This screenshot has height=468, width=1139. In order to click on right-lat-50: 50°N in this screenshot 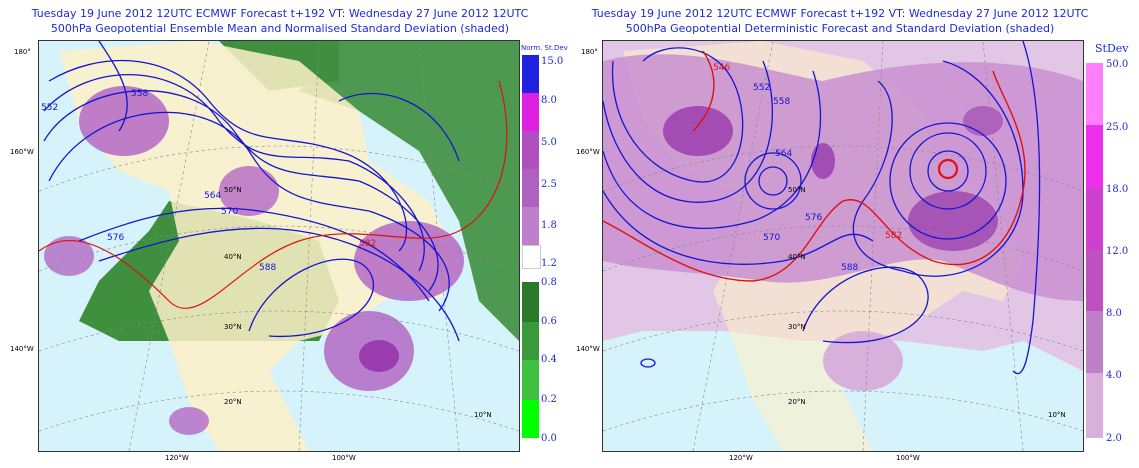, I will do `click(797, 190)`.